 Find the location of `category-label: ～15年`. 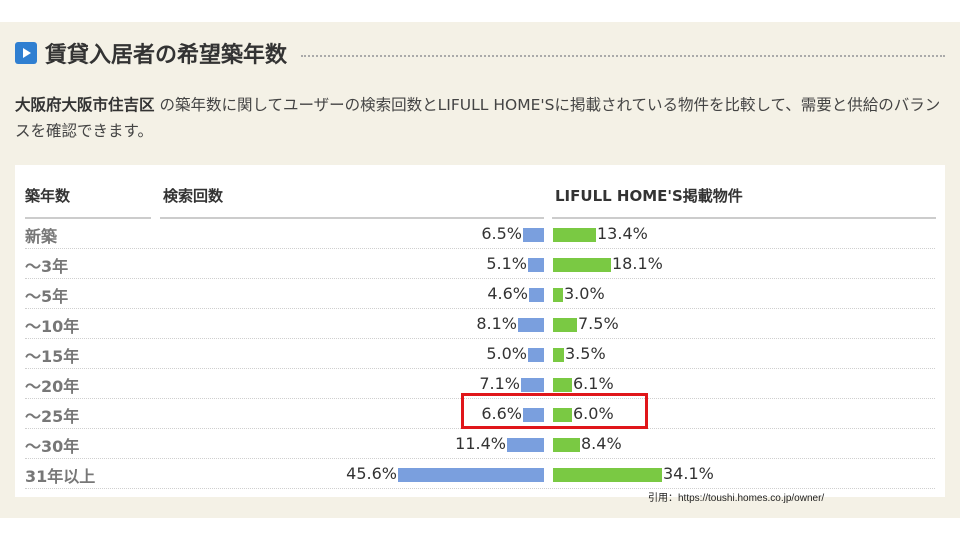

category-label: ～15年 is located at coordinates (52, 356).